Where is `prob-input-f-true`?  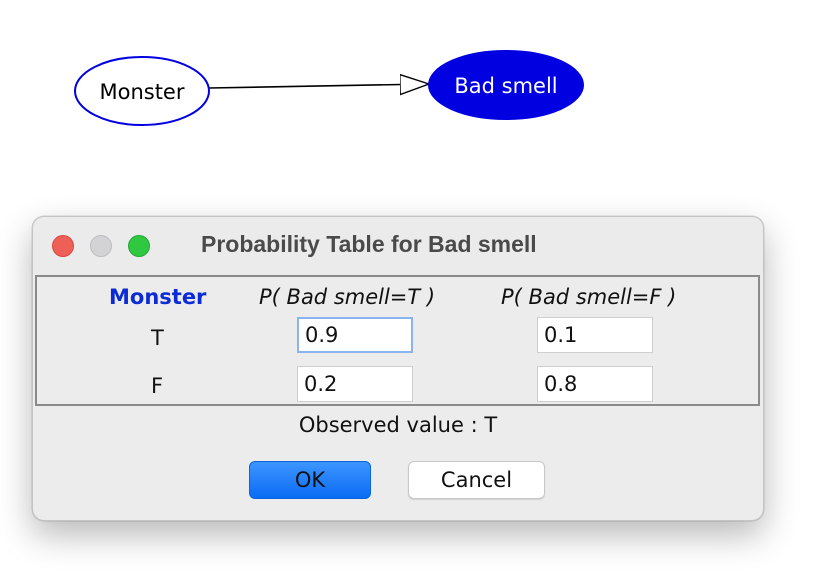 prob-input-f-true is located at coordinates (355, 384).